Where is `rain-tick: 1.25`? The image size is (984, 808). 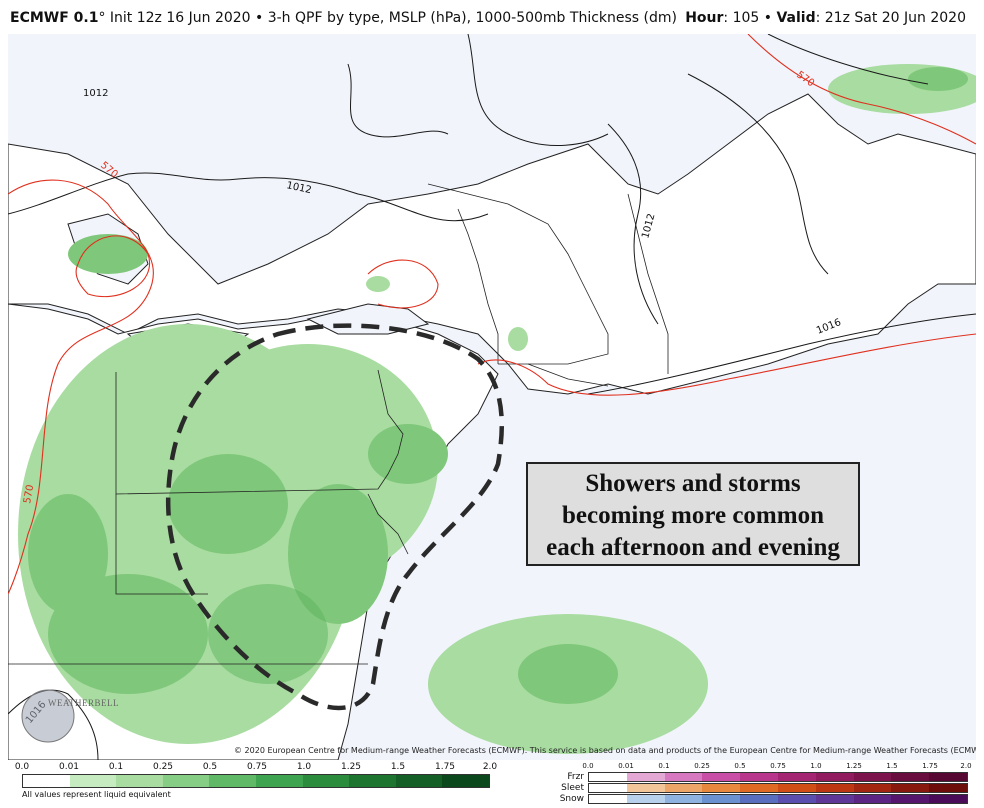 rain-tick: 1.25 is located at coordinates (351, 767).